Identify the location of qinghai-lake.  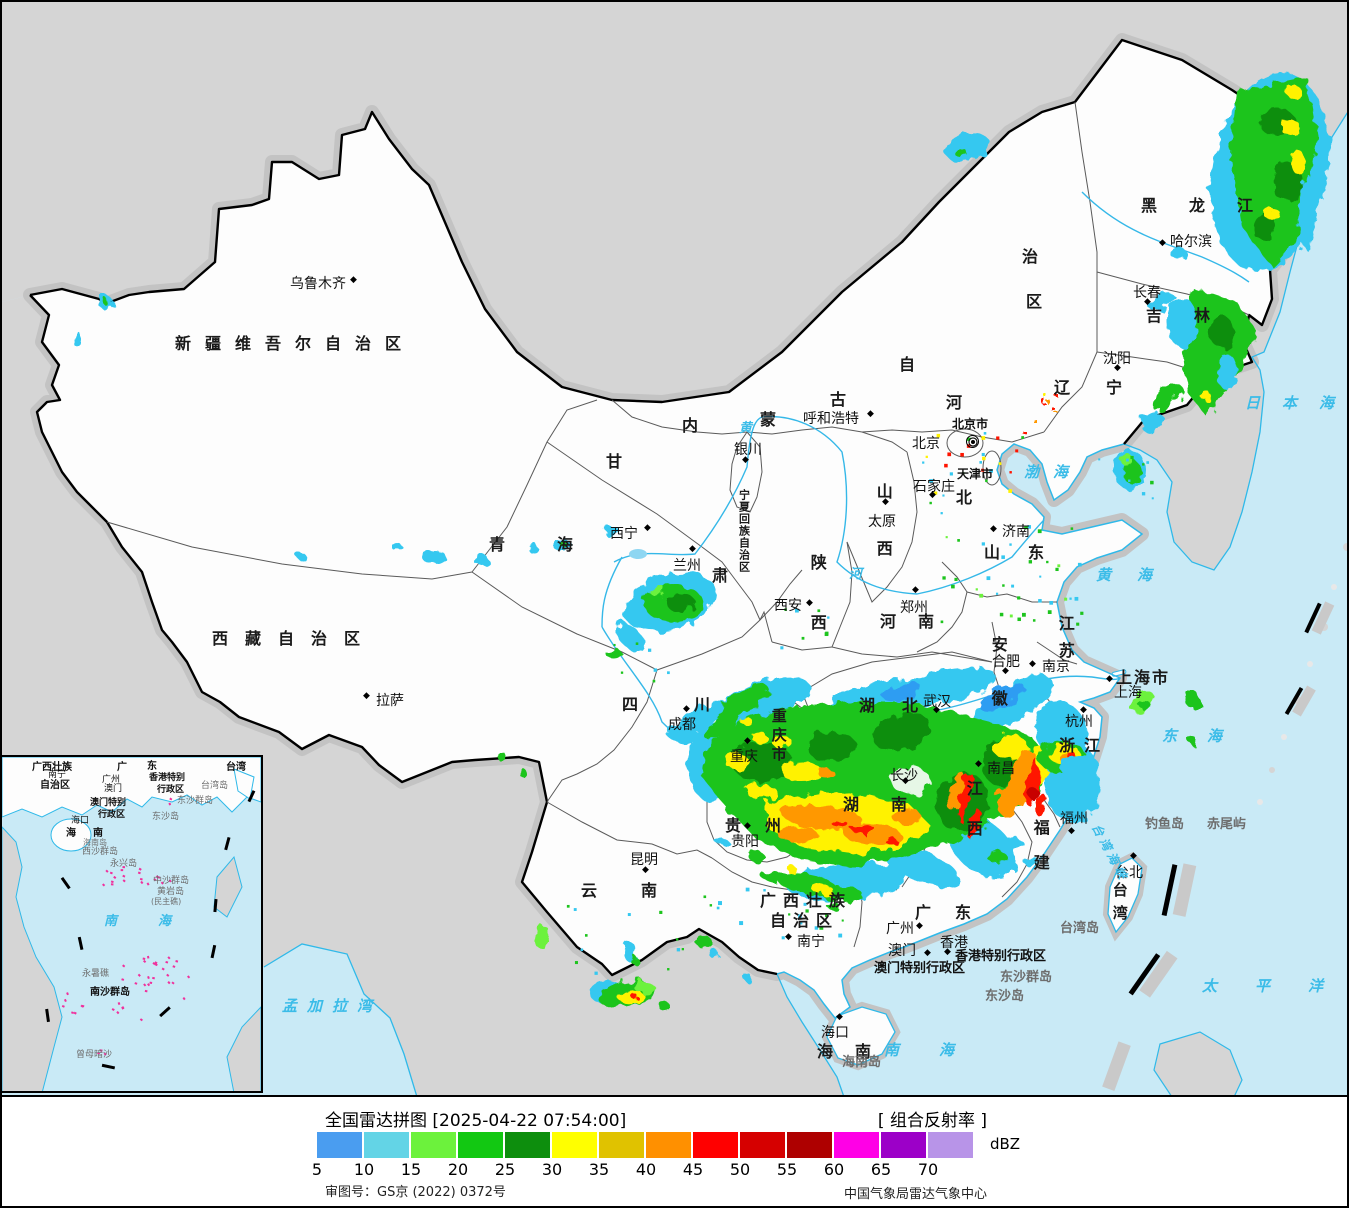
(638, 554).